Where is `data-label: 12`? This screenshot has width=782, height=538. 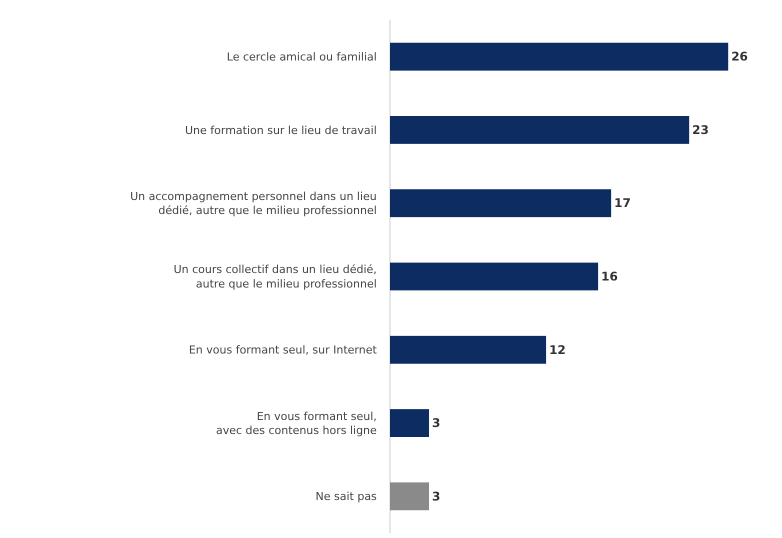
data-label: 12 is located at coordinates (557, 349).